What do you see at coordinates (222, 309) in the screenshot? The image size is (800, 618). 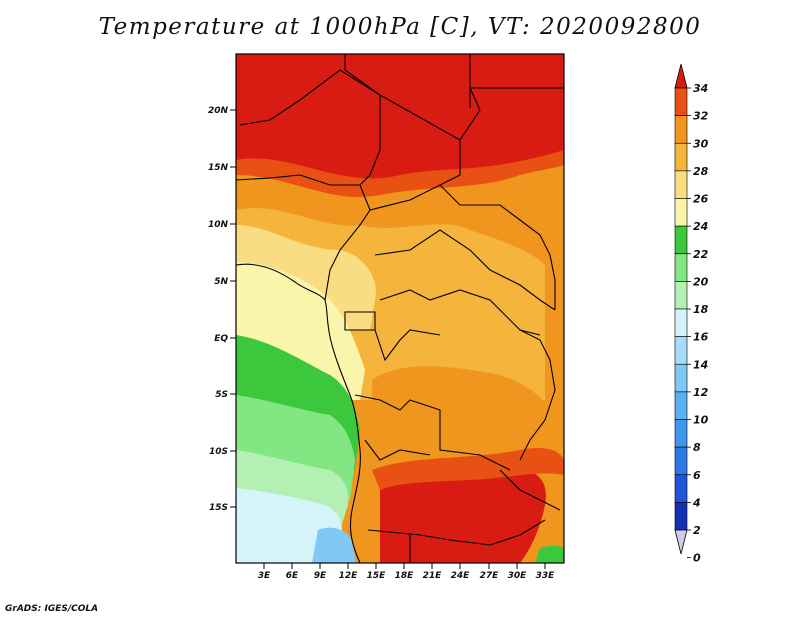 I see `latitude-axis: 20N 15N 10N 5N EQ 5S 10S 15S` at bounding box center [222, 309].